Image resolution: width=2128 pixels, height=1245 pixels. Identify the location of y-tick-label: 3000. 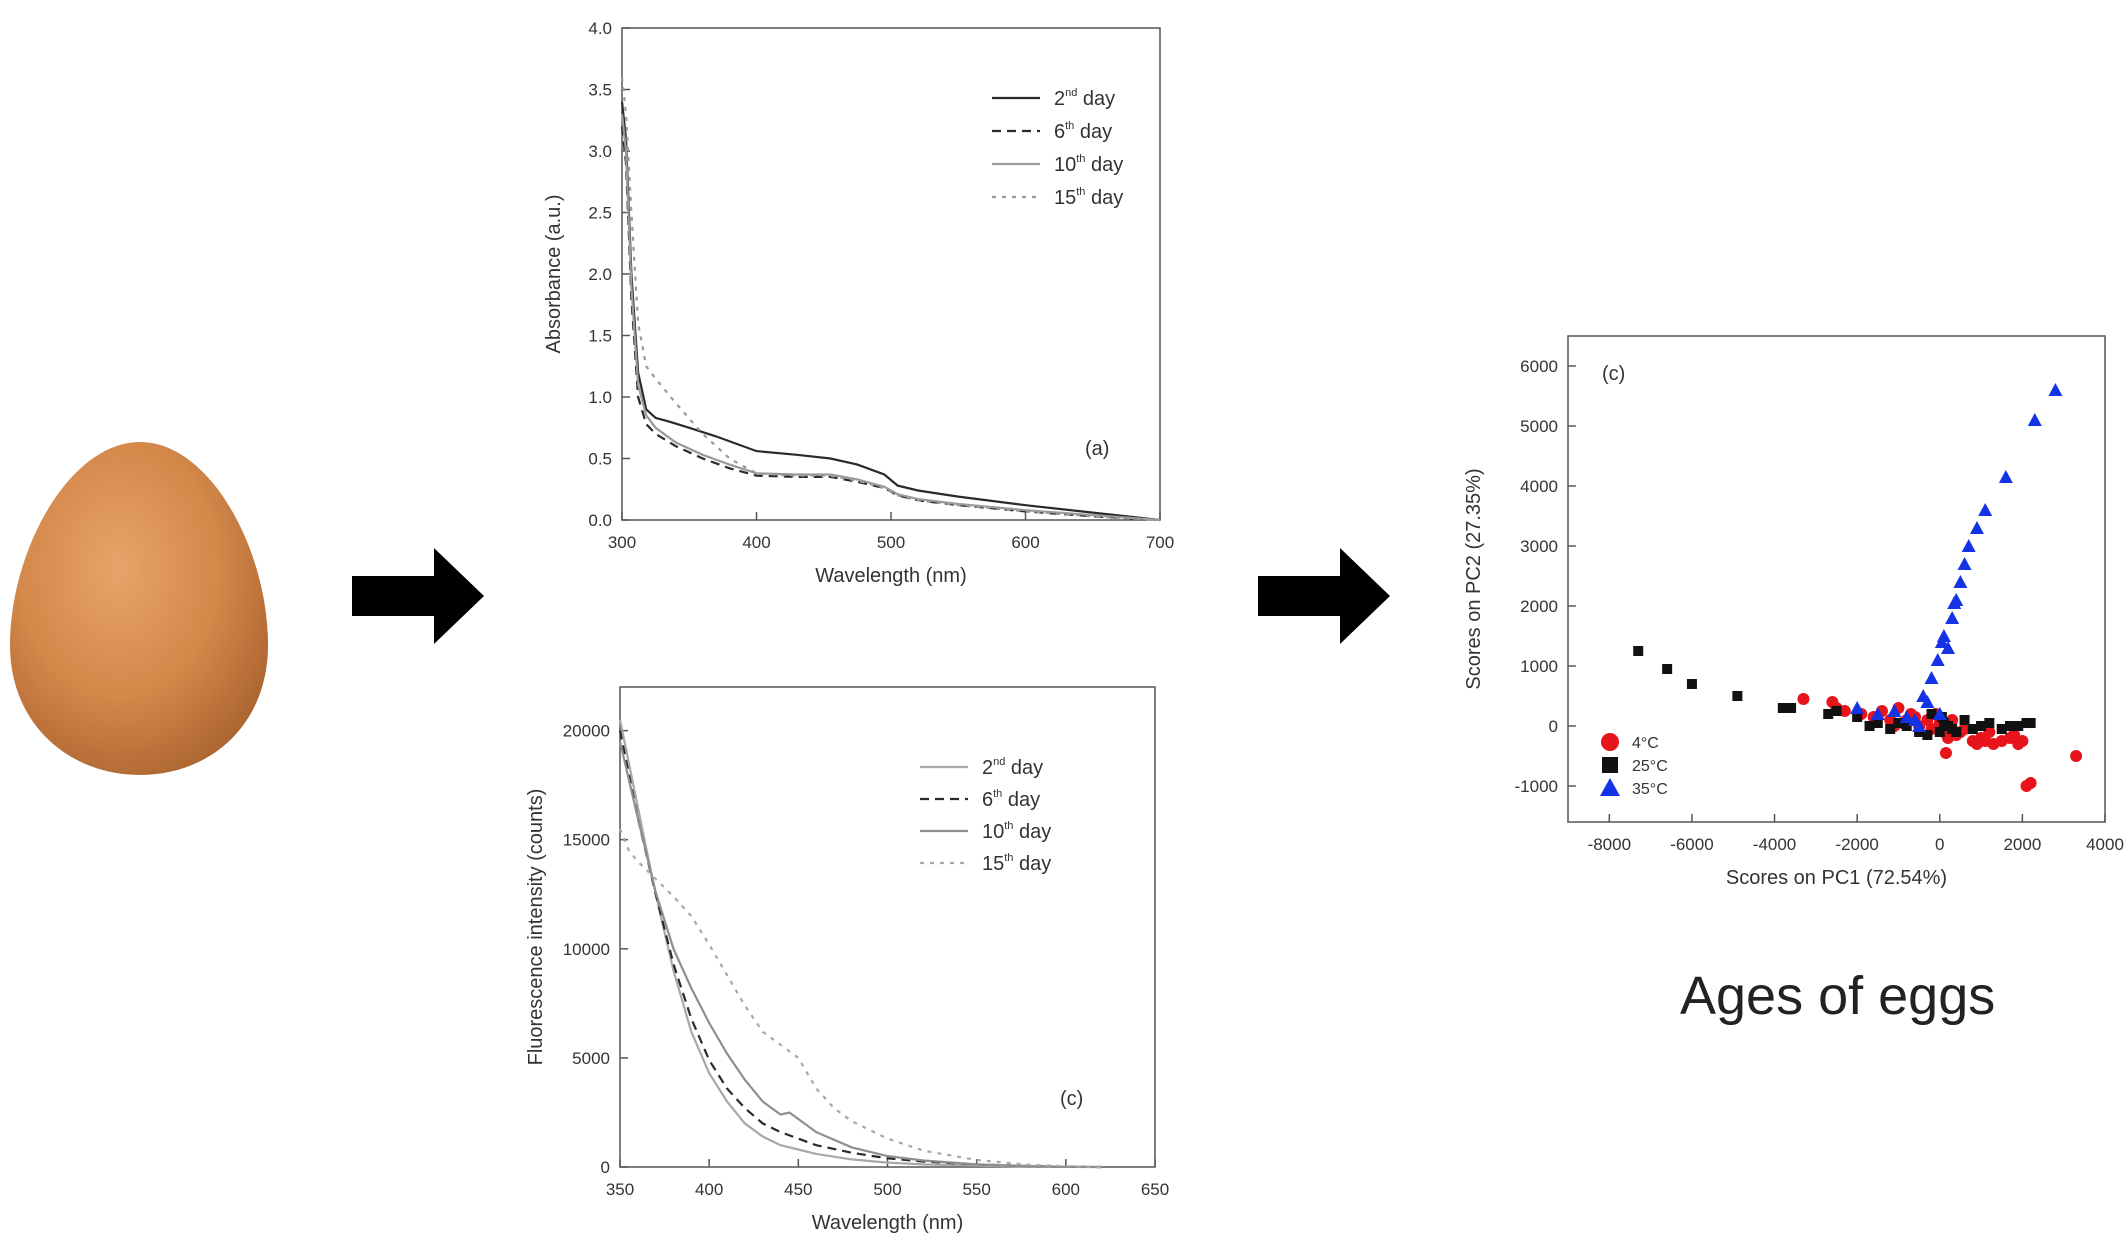
(1539, 546).